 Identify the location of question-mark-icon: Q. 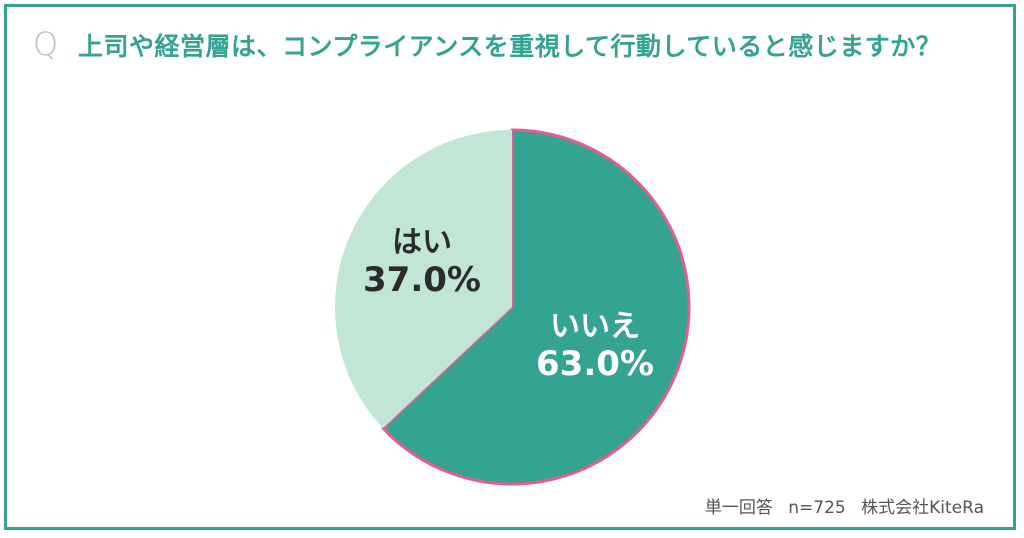
(46, 44).